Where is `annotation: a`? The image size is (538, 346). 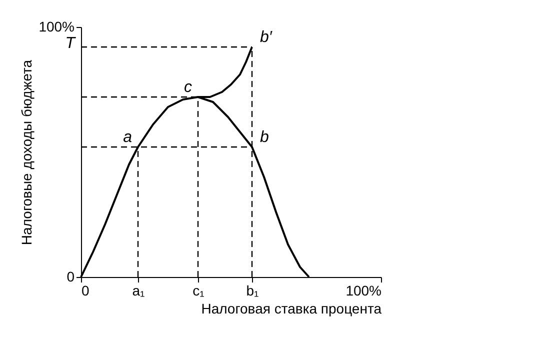 annotation: a is located at coordinates (127, 137).